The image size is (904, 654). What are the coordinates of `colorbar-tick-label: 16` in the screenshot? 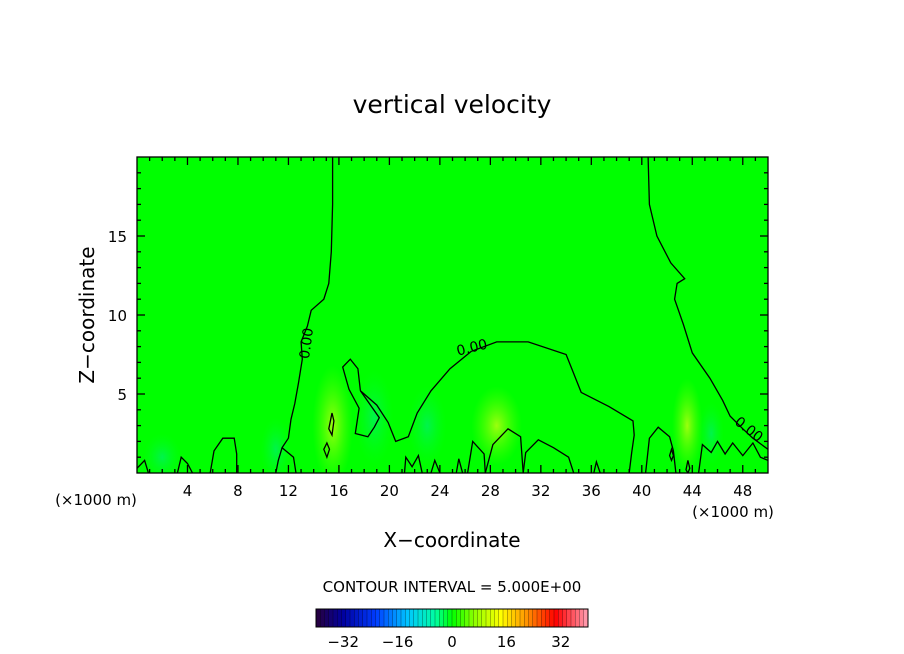 It's located at (506, 642).